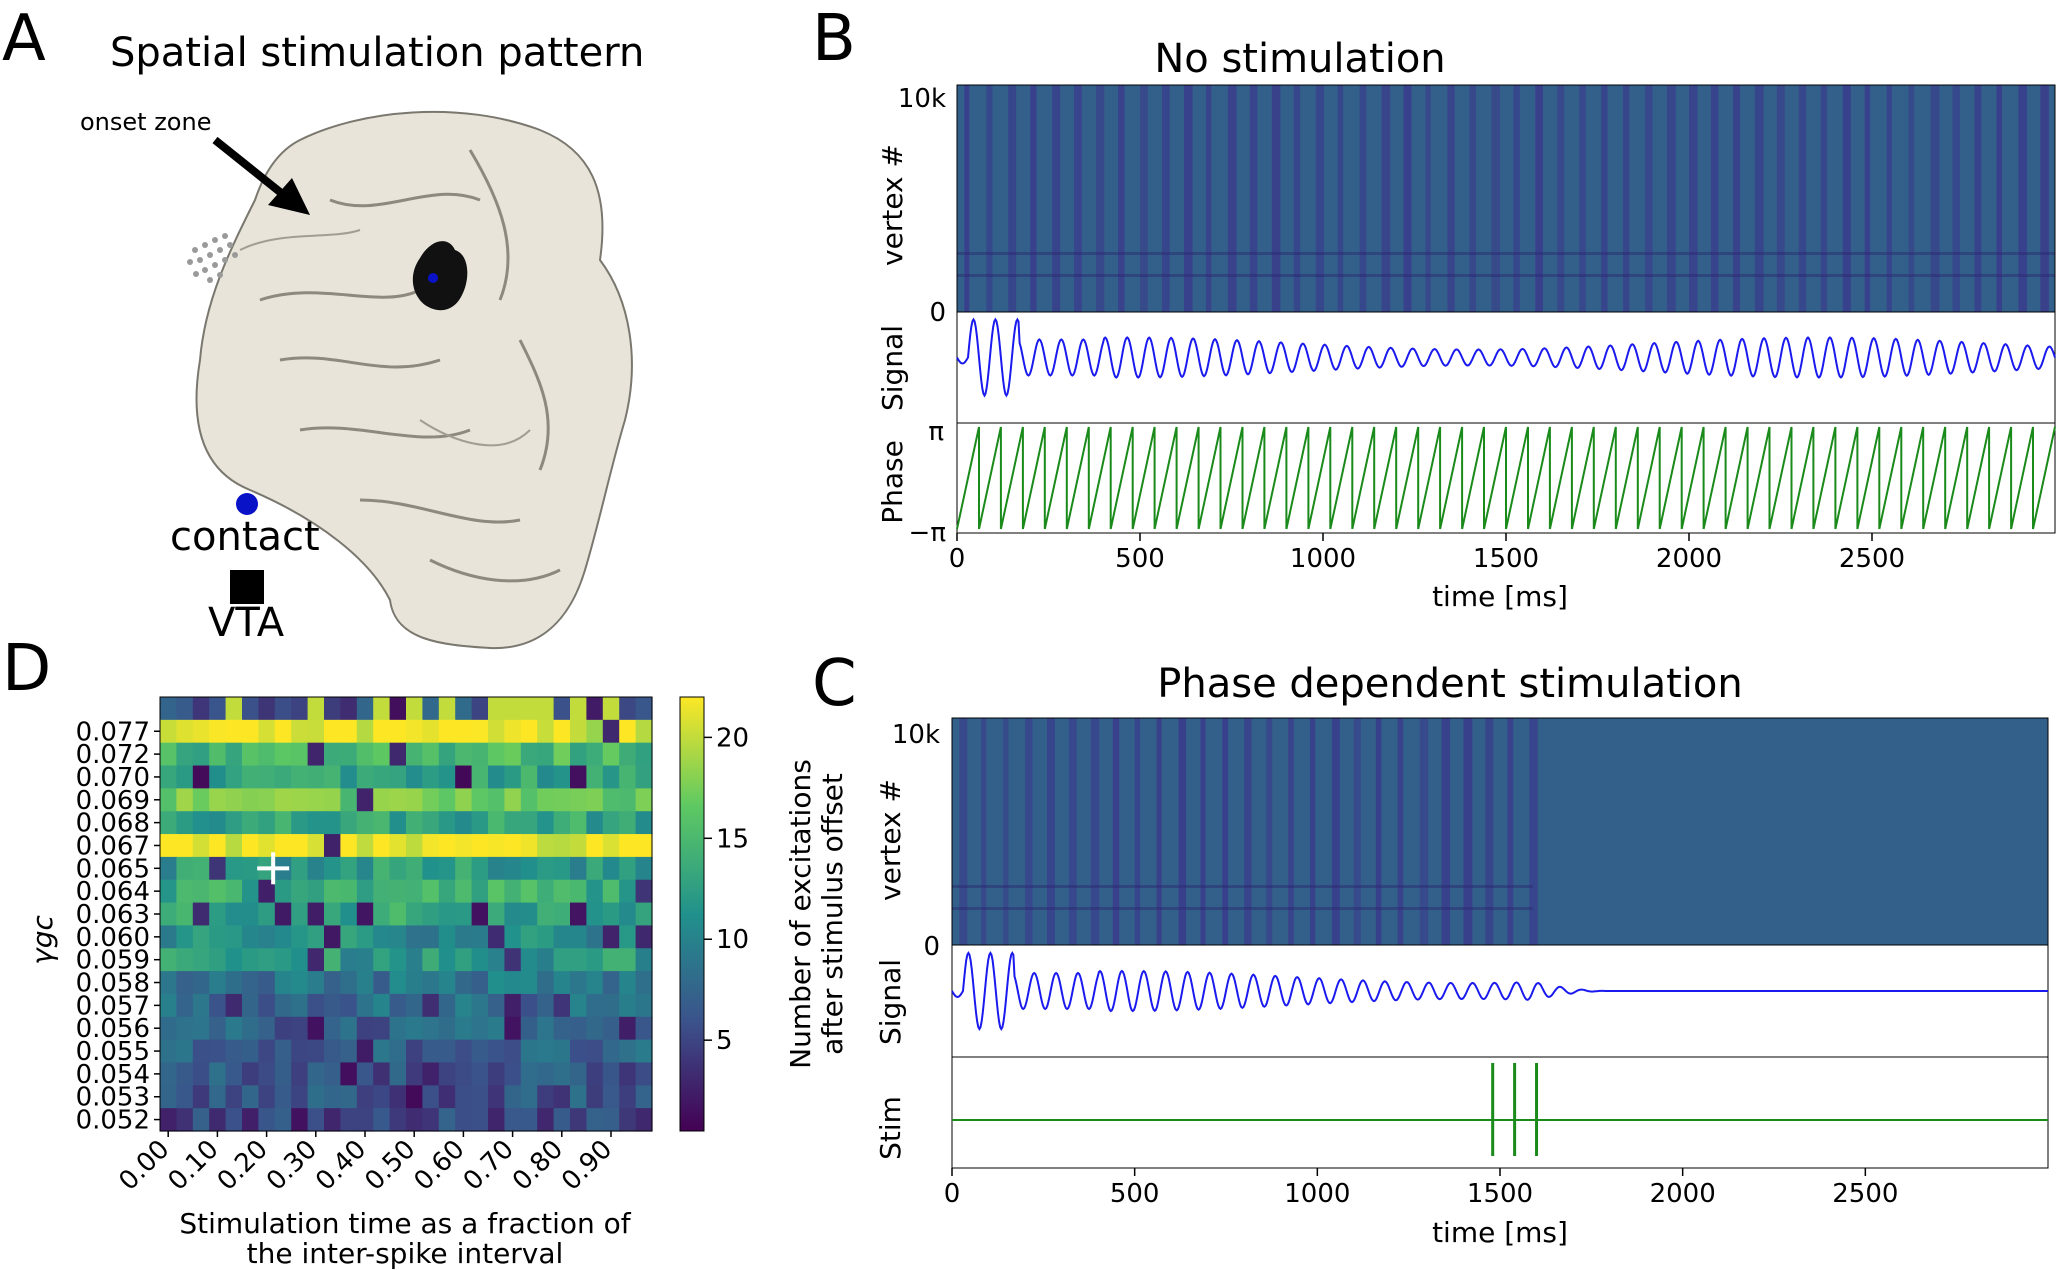 The height and width of the screenshot is (1270, 2067). I want to click on y-tick-label: 0.069, so click(113, 801).